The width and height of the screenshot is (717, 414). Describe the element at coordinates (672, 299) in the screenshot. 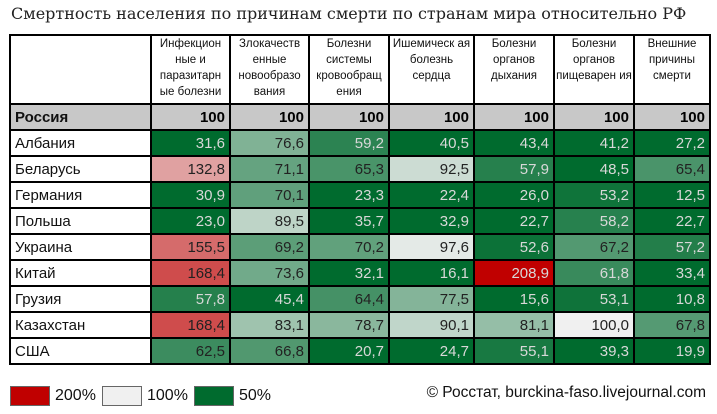

I see `heatmap-cell: 10,8` at that location.